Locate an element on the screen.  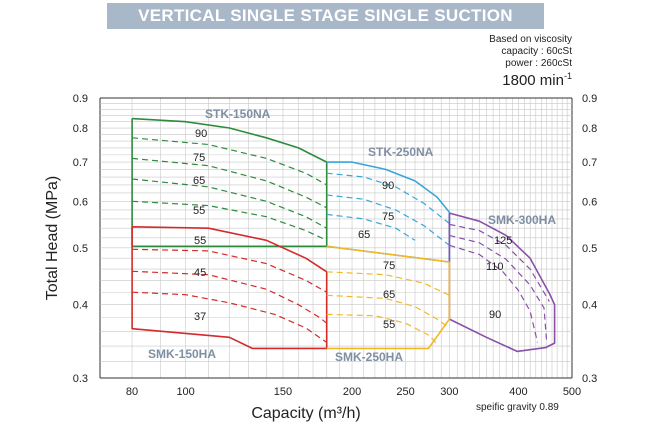
x-tick-label: 400 is located at coordinates (518, 392).